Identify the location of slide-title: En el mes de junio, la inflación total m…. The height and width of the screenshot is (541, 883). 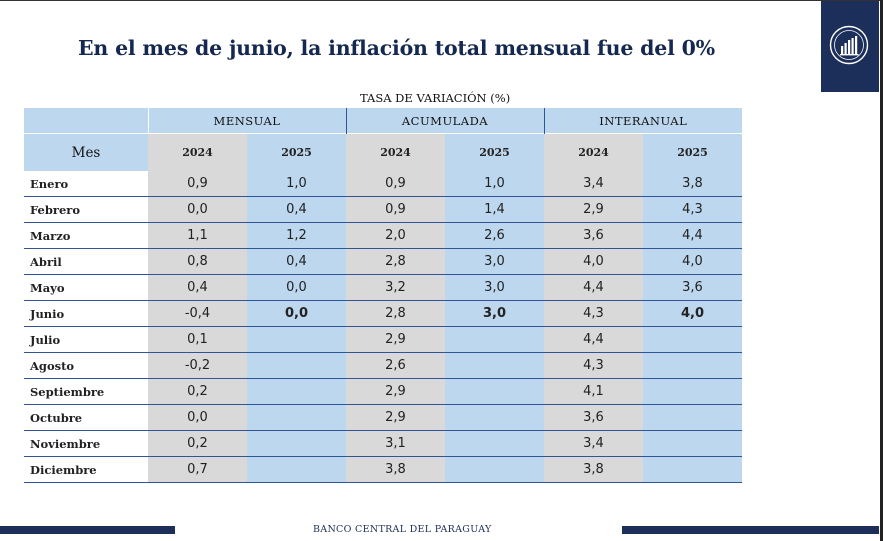
(396, 48).